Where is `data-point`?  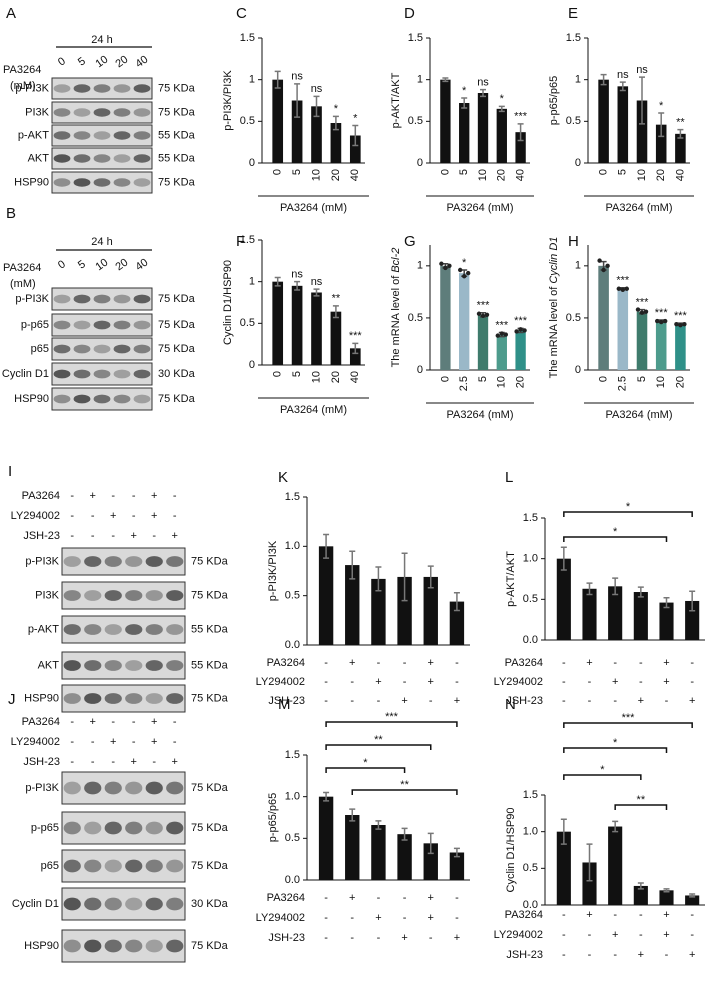 data-point is located at coordinates (642, 312).